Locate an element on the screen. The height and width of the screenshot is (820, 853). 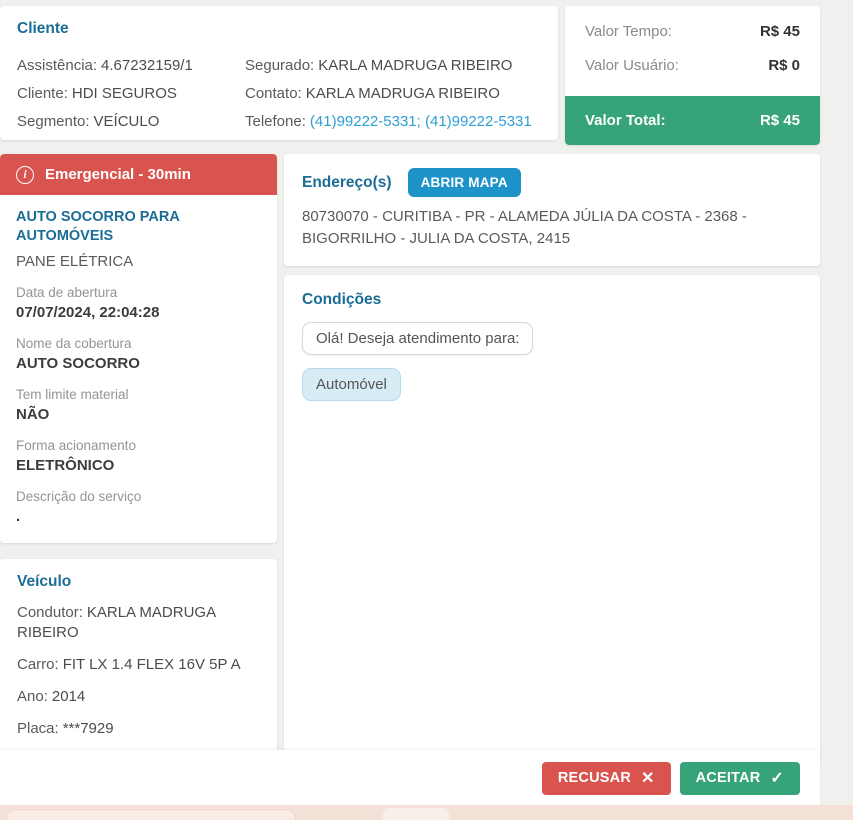
service-name: AUTO SOCORRO PARA AUTOMÓVEIS is located at coordinates (98, 226).